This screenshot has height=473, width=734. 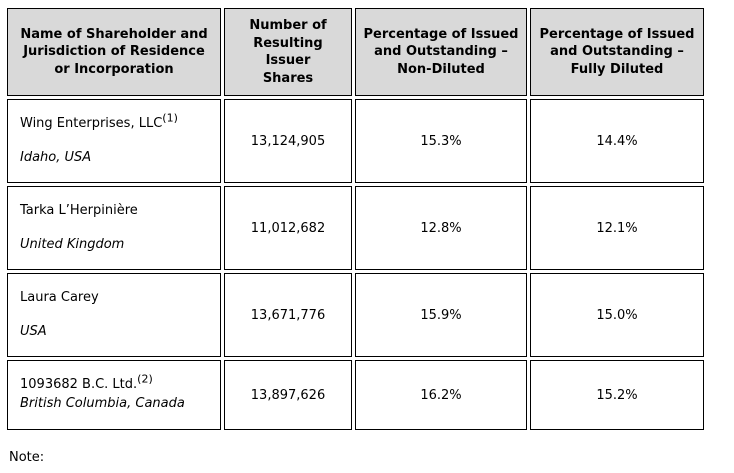 I want to click on shareholder-name: Laura Carey, so click(x=117, y=298).